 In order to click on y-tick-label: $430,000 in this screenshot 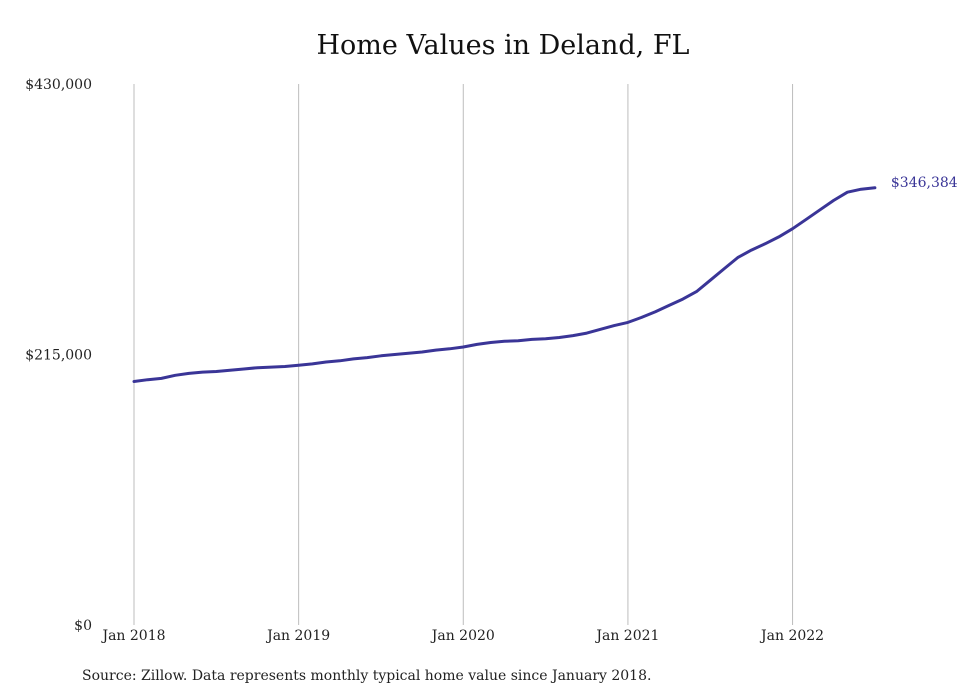, I will do `click(58, 85)`.